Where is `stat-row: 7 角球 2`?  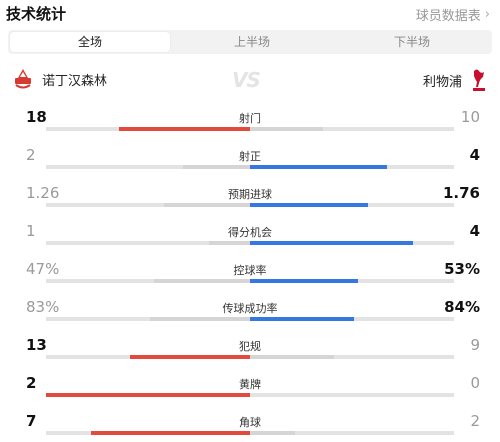
stat-row: 7 角球 2 is located at coordinates (250, 427).